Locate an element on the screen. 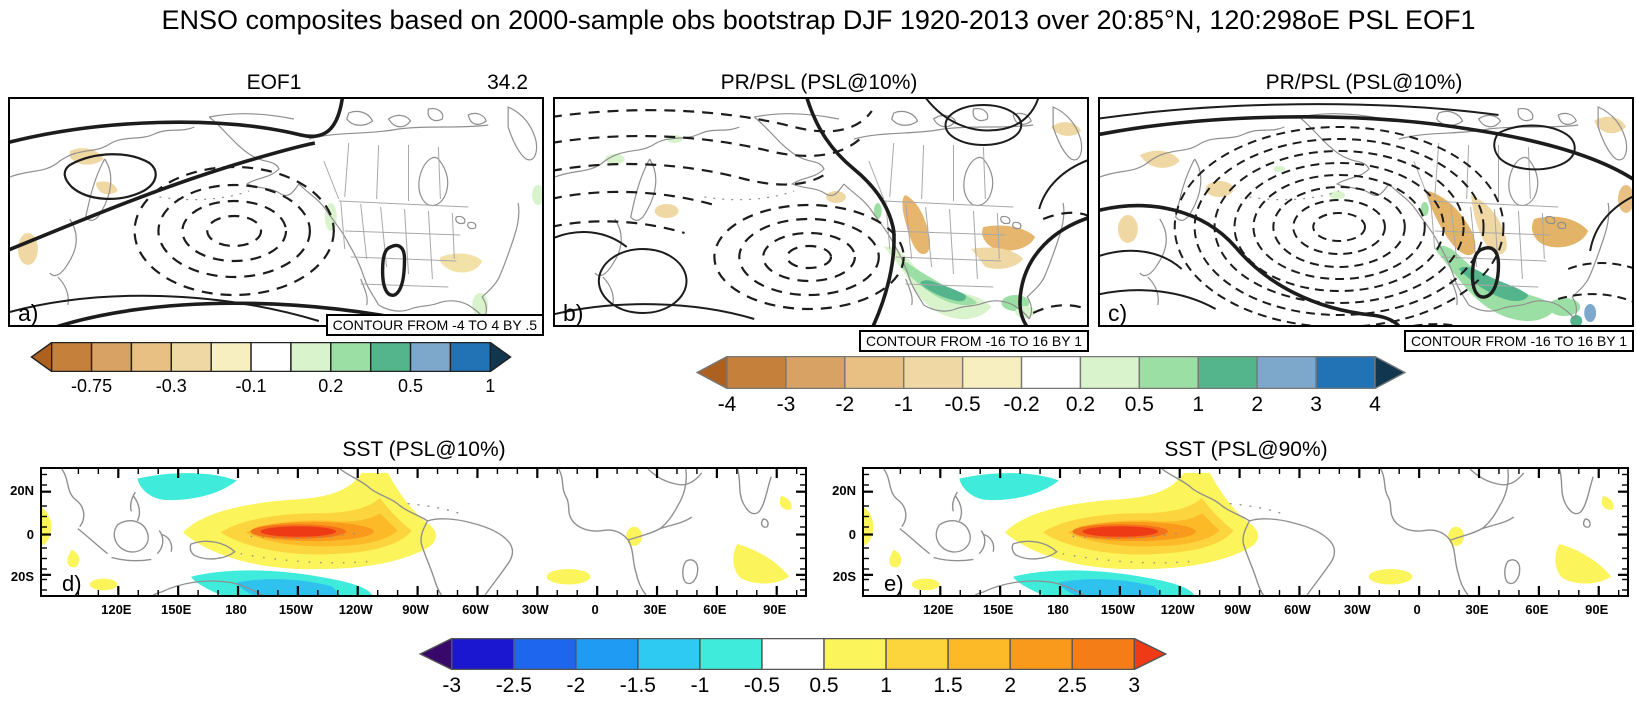 The image size is (1637, 701). colorbar-eof: -0.75 -0.3 -0.1 0.2 0.5 1 is located at coordinates (271, 369).